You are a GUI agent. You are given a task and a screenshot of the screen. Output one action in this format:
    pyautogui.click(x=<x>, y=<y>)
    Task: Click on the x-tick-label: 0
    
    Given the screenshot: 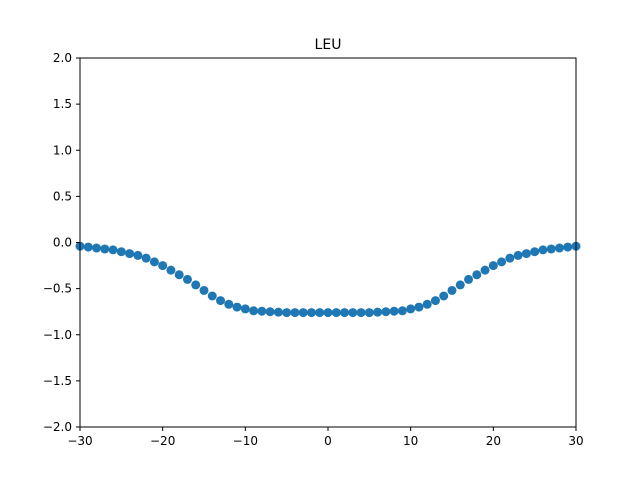 What is the action you would take?
    pyautogui.click(x=328, y=441)
    